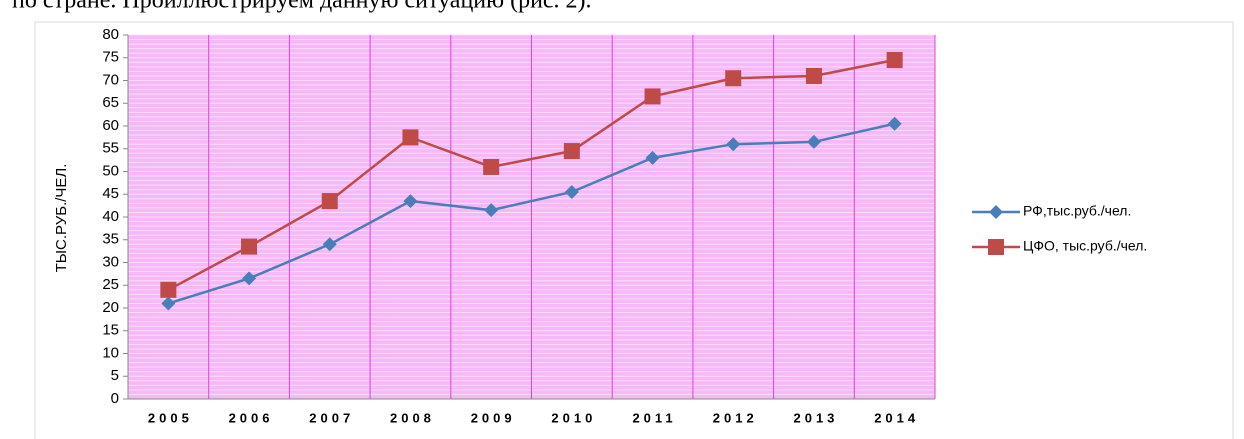  What do you see at coordinates (896, 417) in the screenshot?
I see `x-tick-label: 2014` at bounding box center [896, 417].